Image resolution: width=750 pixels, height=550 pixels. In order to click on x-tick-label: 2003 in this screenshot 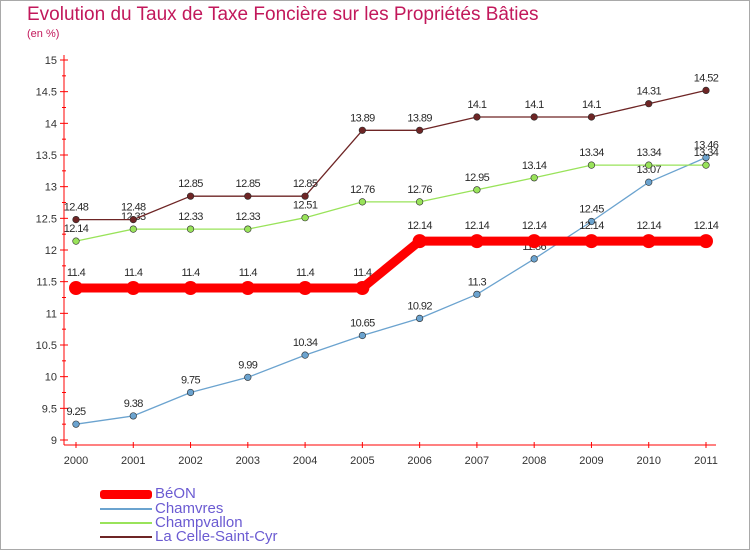, I will do `click(248, 461)`.